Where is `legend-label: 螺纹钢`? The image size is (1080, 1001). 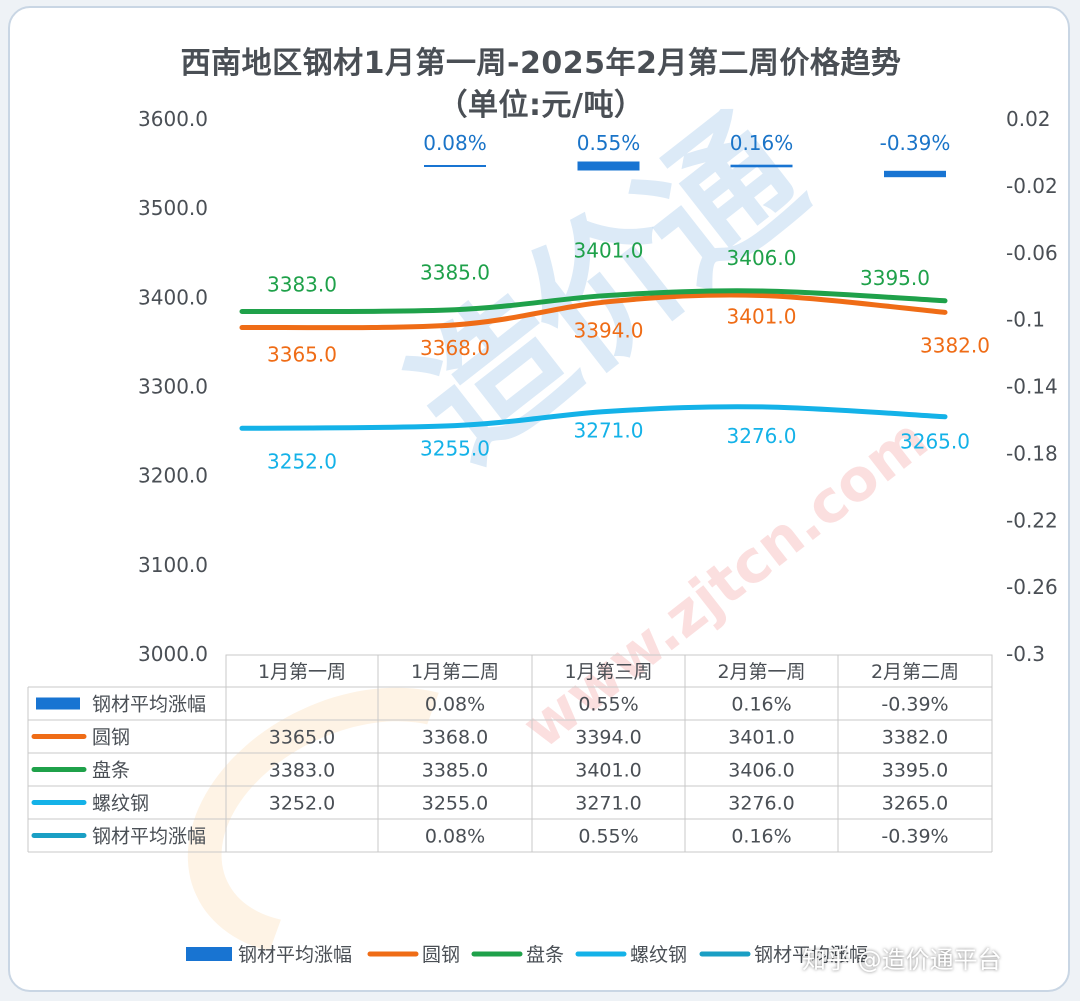 legend-label: 螺纹钢 is located at coordinates (658, 955).